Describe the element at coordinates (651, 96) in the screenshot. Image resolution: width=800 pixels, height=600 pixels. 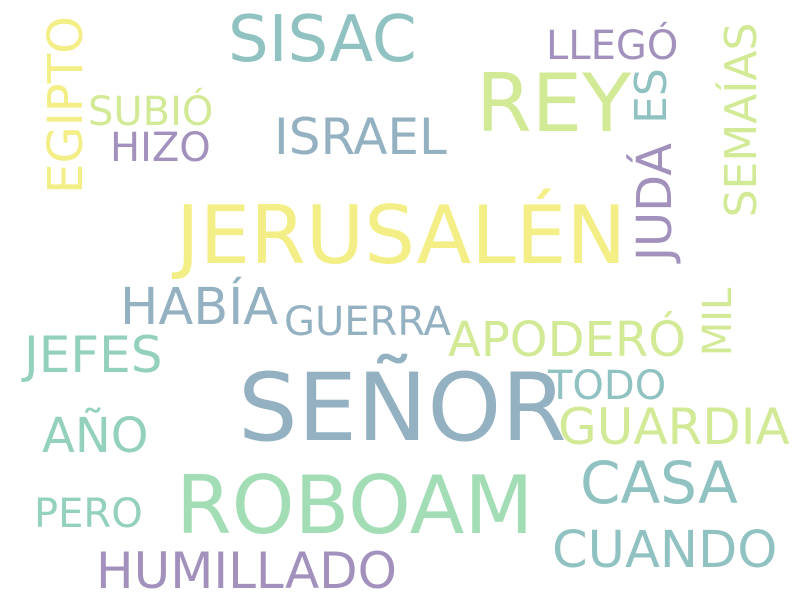
I see `word-es: ES` at that location.